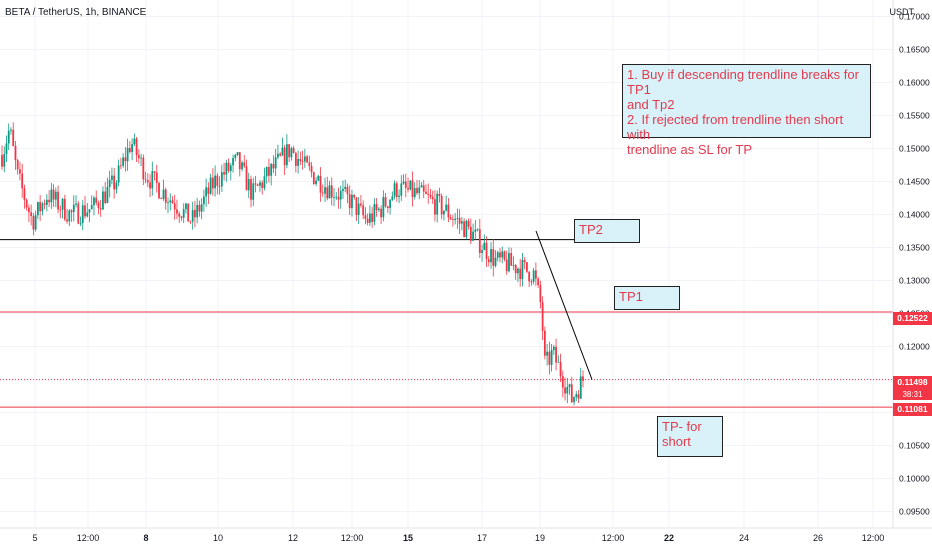  Describe the element at coordinates (914, 116) in the screenshot. I see `price-tick-label: 0.15500` at that location.